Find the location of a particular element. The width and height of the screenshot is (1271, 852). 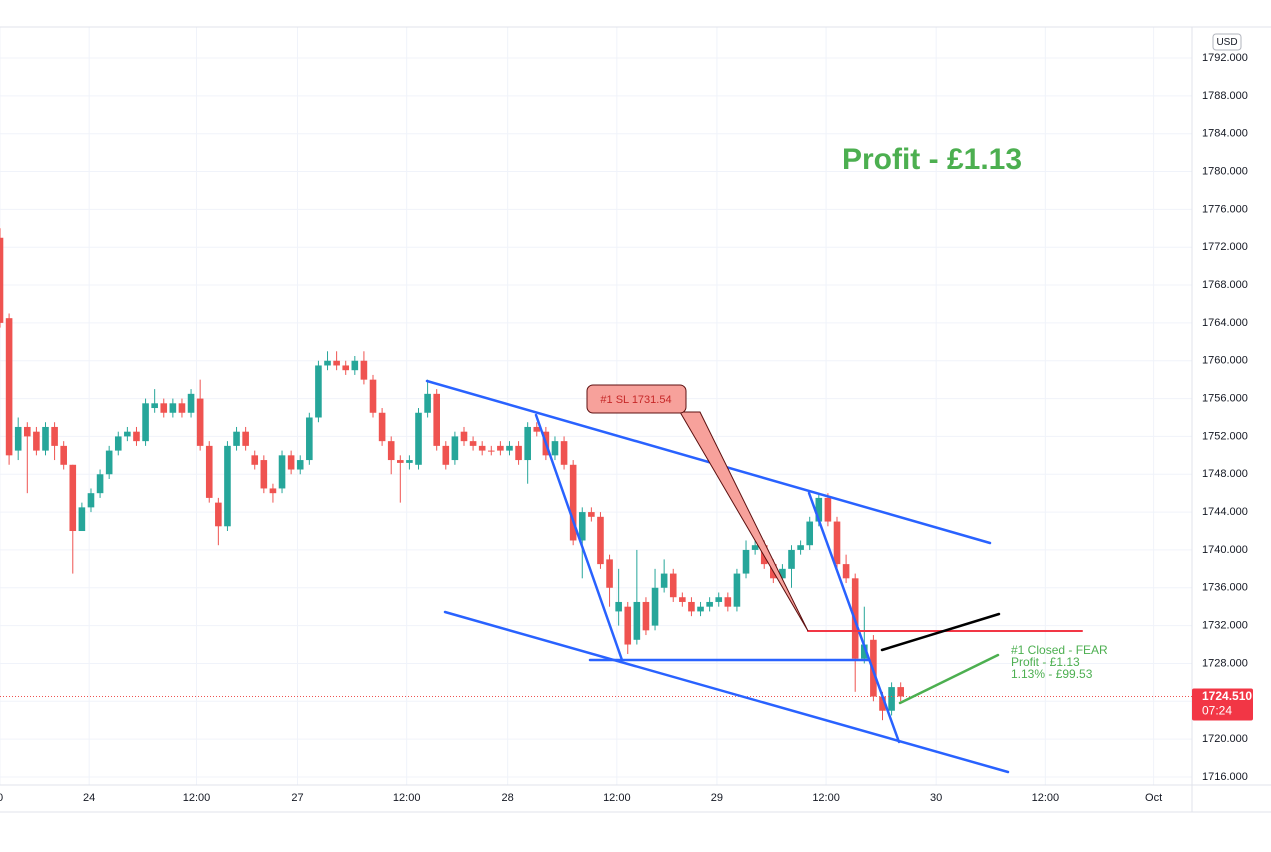

y-tick-label: 1716.000 is located at coordinates (1225, 777).